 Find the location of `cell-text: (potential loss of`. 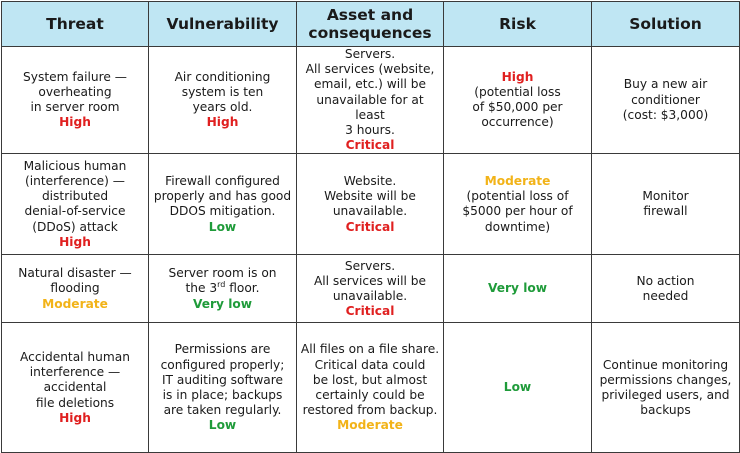

cell-text: (potential loss of is located at coordinates (517, 196).